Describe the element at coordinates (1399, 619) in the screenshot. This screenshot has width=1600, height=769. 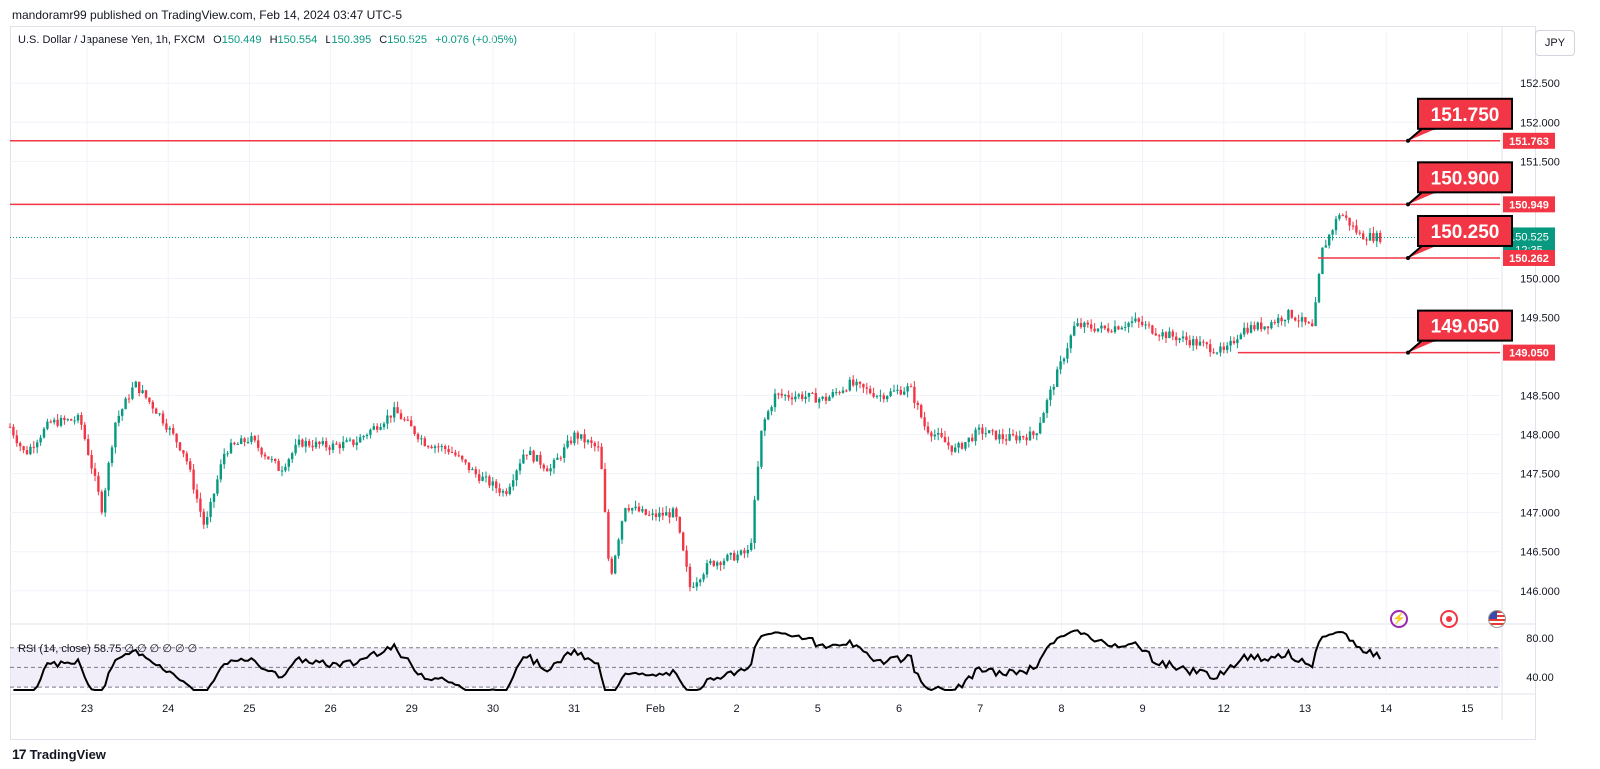
I see `bolt-icon: ⚡` at that location.